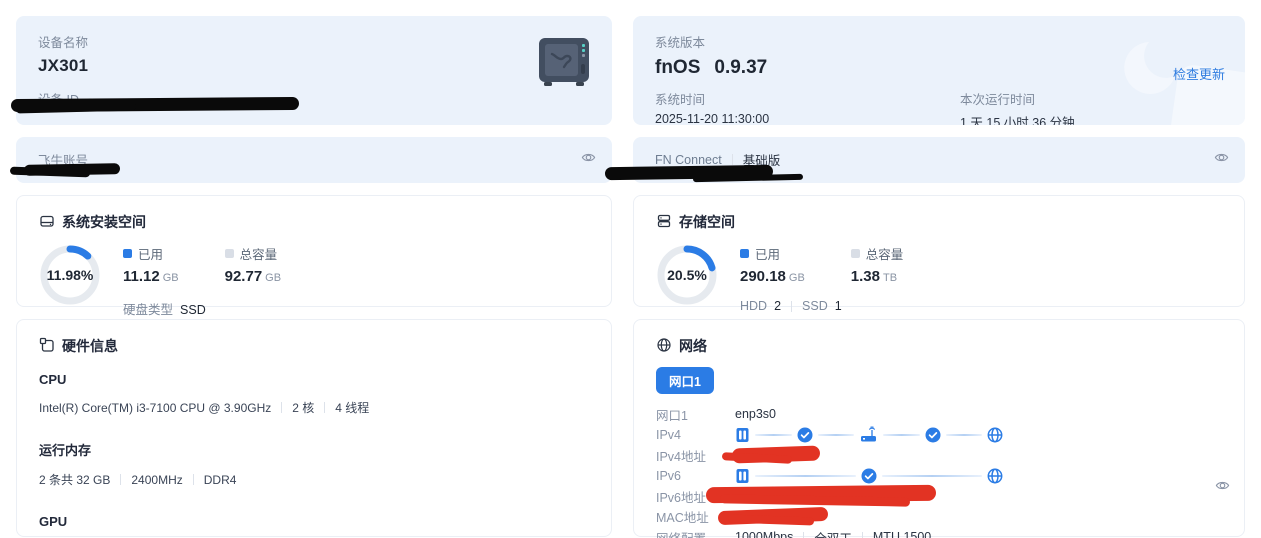 This screenshot has width=1261, height=538. What do you see at coordinates (148, 309) in the screenshot?
I see `disk-type-label: 硬盘类型` at bounding box center [148, 309].